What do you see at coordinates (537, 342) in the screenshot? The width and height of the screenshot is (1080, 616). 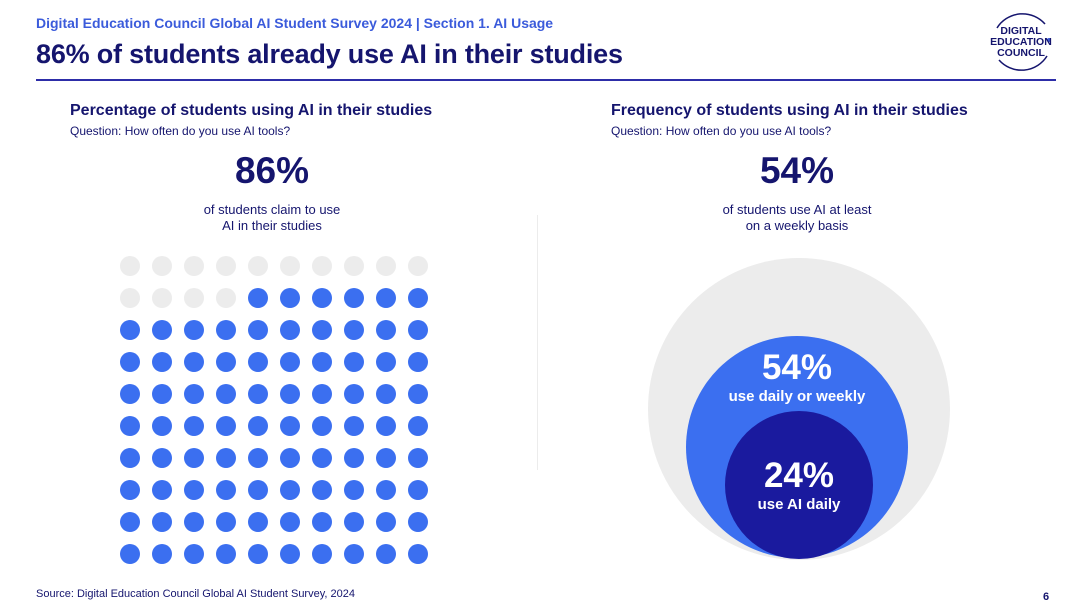 I see `panel-divider` at bounding box center [537, 342].